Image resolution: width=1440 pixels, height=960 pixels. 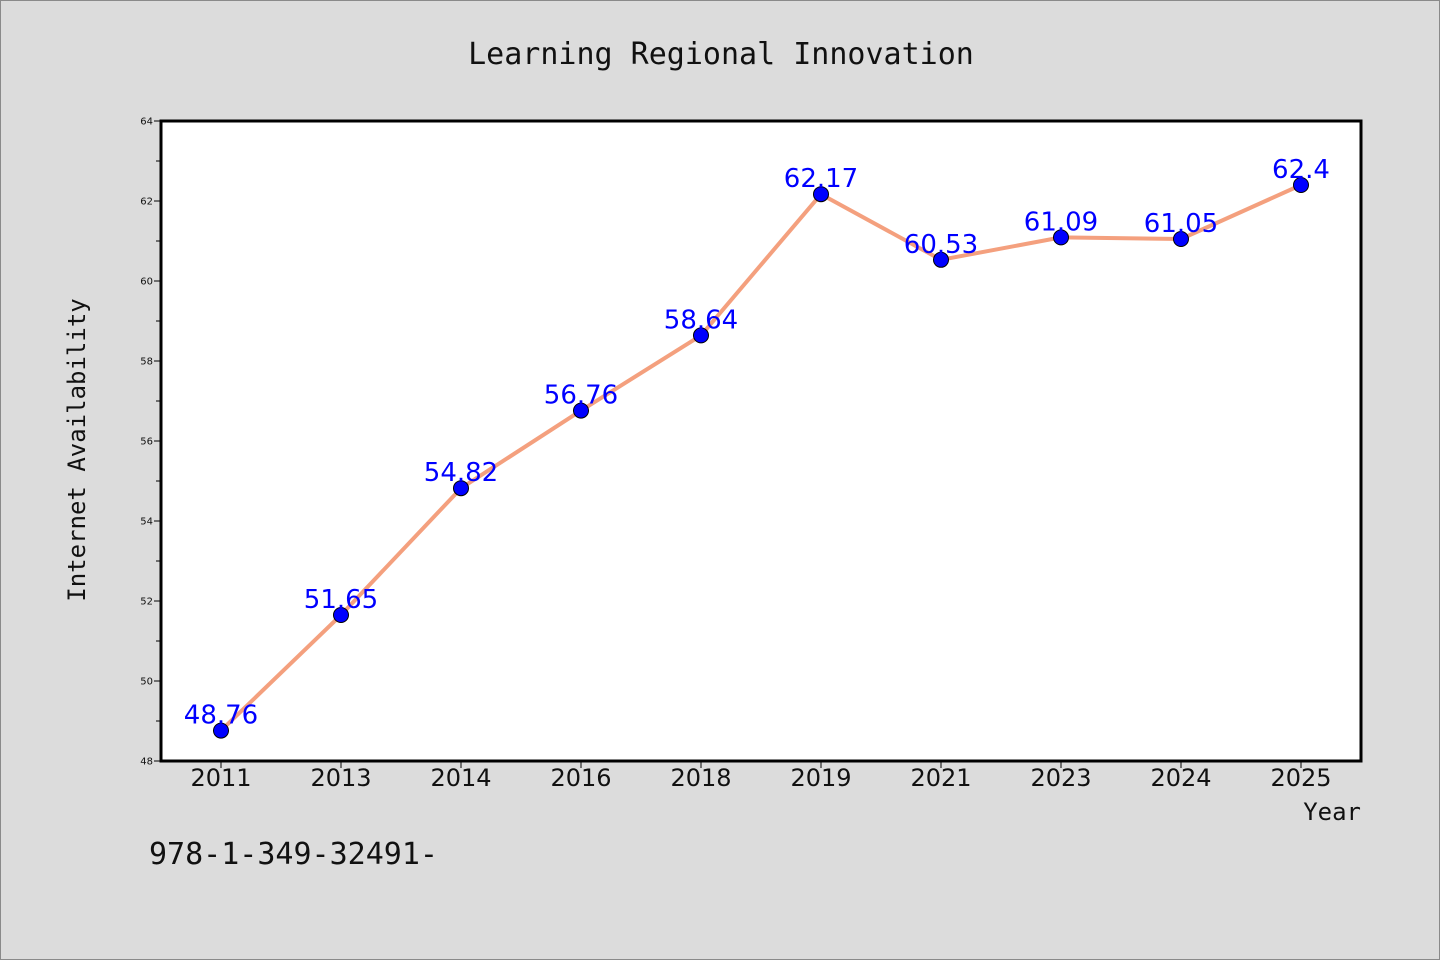 What do you see at coordinates (580, 778) in the screenshot?
I see `x-tick-label: 2016` at bounding box center [580, 778].